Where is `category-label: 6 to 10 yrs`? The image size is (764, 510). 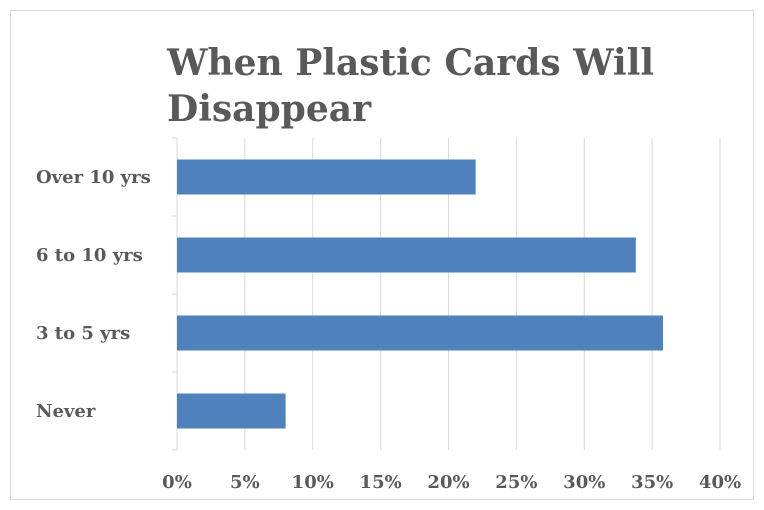
category-label: 6 to 10 yrs is located at coordinates (89, 255).